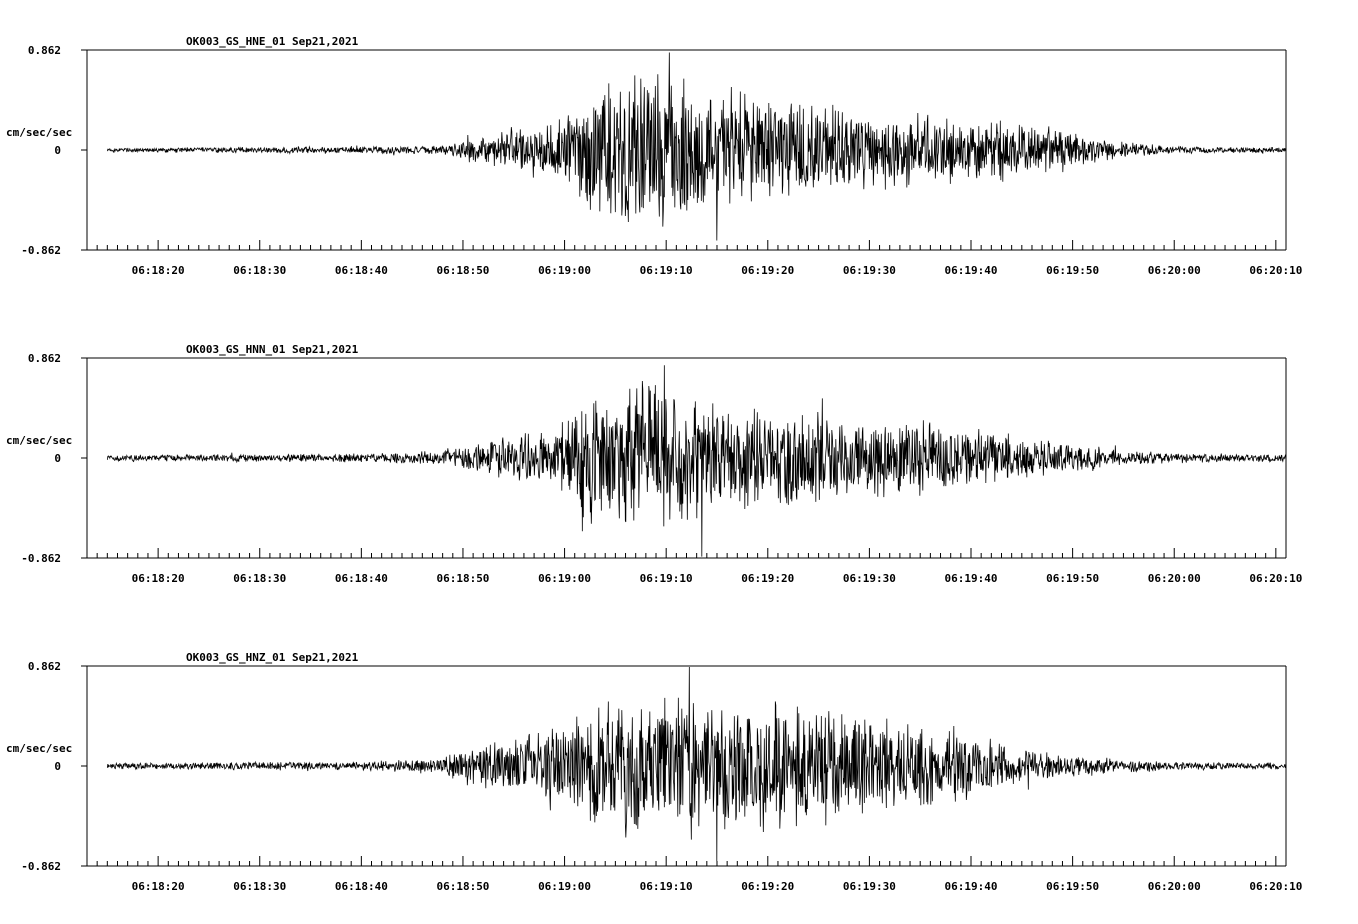 This screenshot has height=924, width=1358. What do you see at coordinates (272, 41) in the screenshot?
I see `chart-title: OK003_GS_HNE_01 Sep21,2021` at bounding box center [272, 41].